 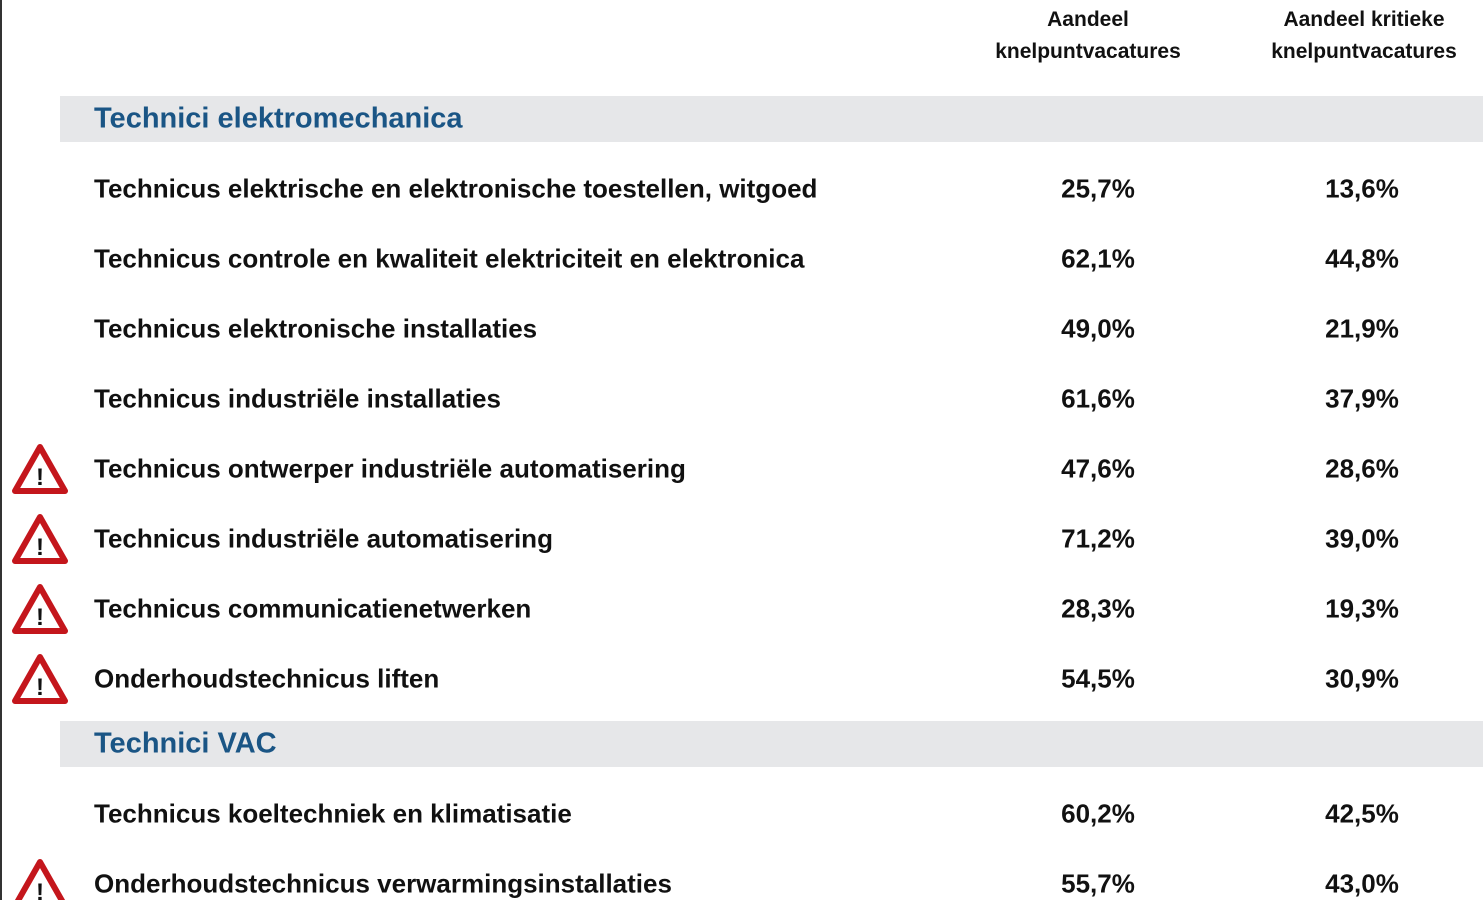 I want to click on row-value: 28,6%, so click(x=1362, y=468).